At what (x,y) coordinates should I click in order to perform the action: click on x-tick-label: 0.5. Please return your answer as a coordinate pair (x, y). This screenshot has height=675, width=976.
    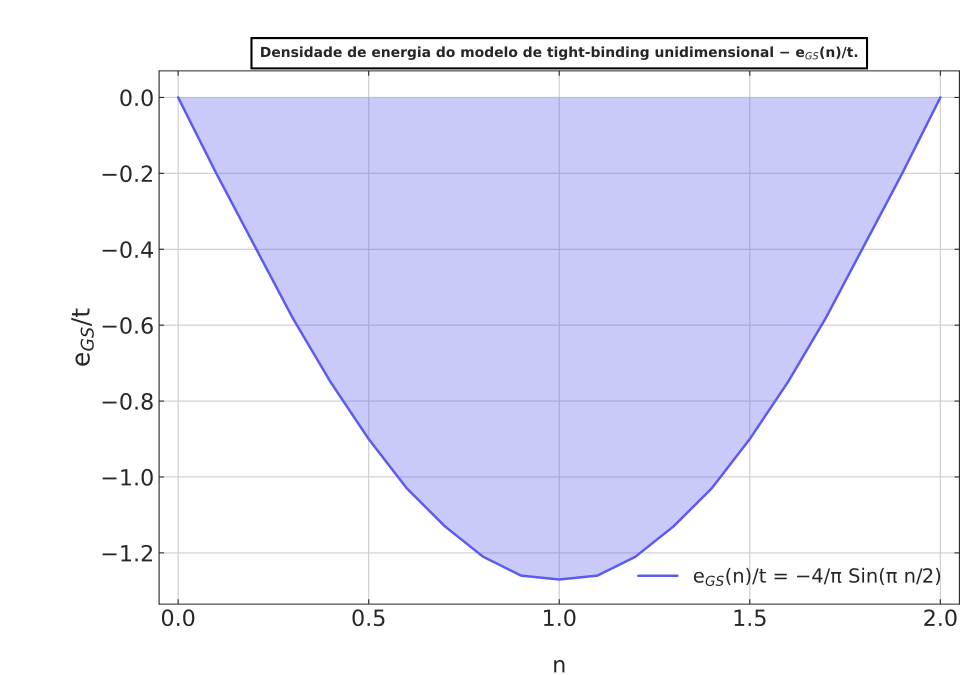
    Looking at the image, I should click on (368, 617).